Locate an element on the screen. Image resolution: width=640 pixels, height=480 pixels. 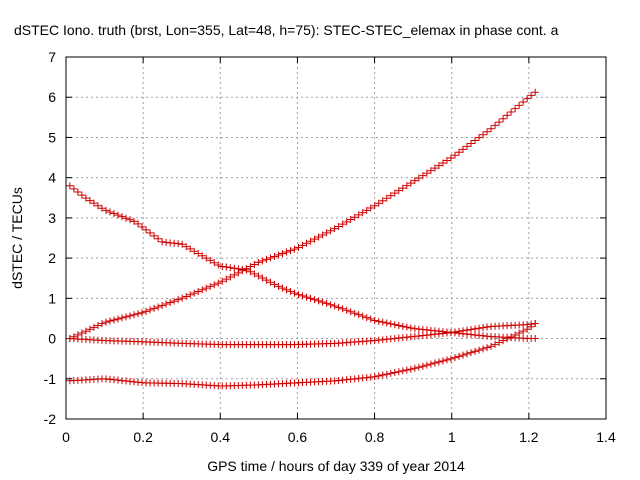
x-tick-label: 0.8 is located at coordinates (375, 437).